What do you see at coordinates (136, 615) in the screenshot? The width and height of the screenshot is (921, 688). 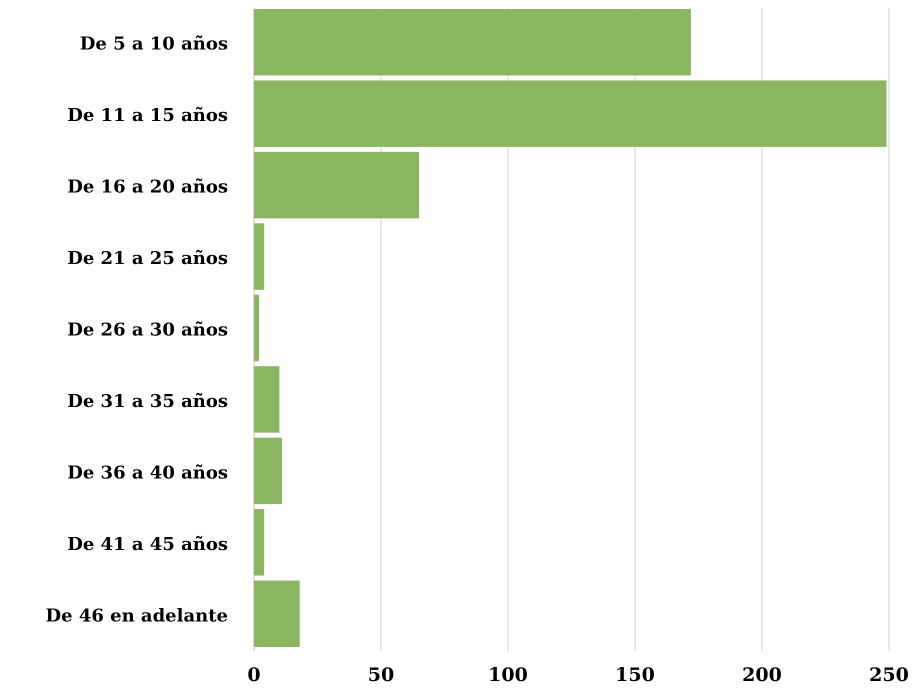 I see `category-label: De 46 en adelante` at bounding box center [136, 615].